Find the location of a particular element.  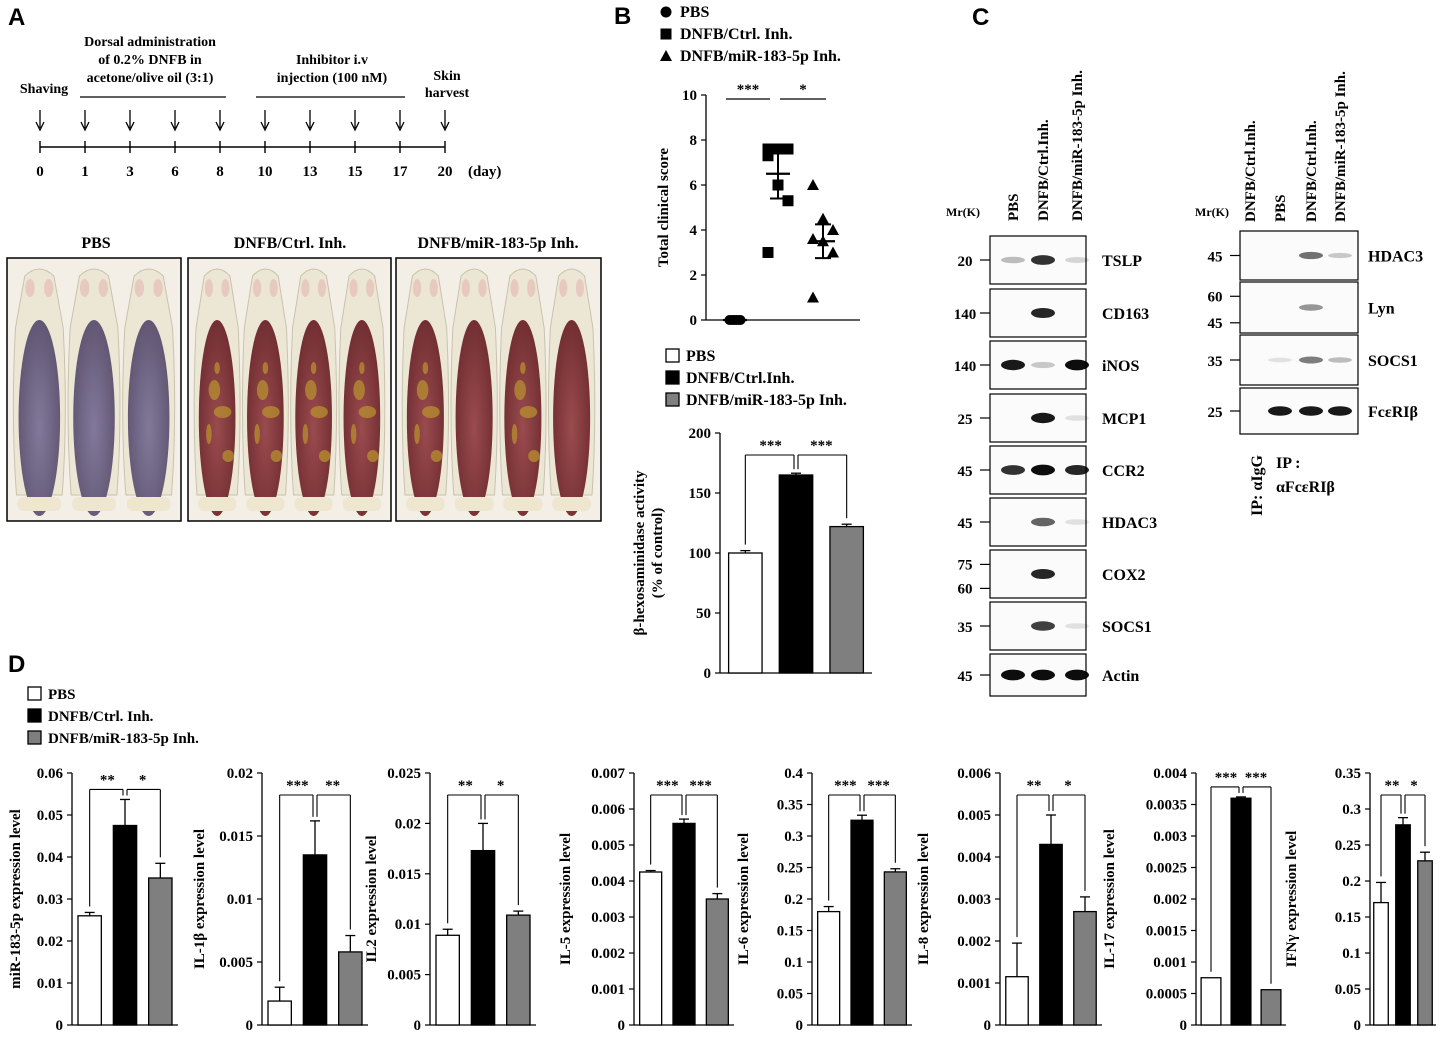

y-tick-label: 0.01 is located at coordinates (240, 900).